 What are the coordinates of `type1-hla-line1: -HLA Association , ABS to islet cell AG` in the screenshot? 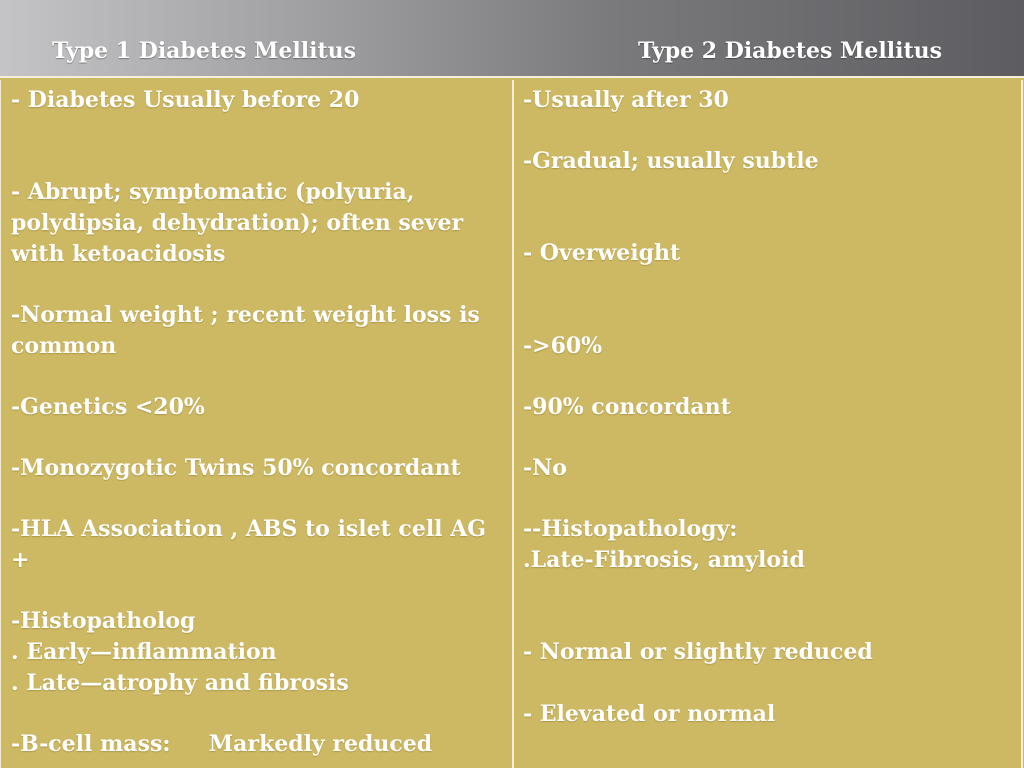 It's located at (249, 529).